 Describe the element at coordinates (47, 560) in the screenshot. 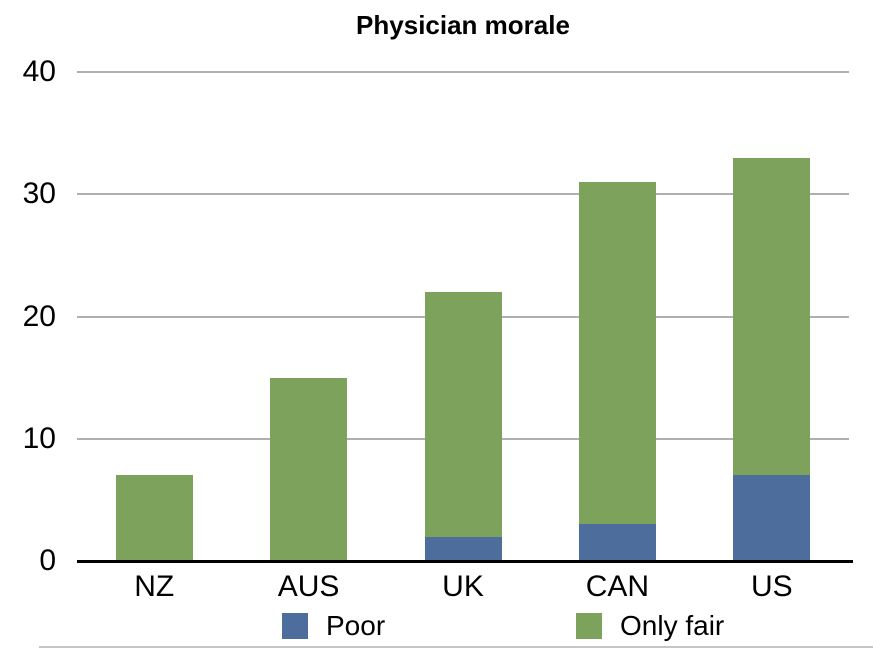

I see `y-tick-label-0: 0` at that location.